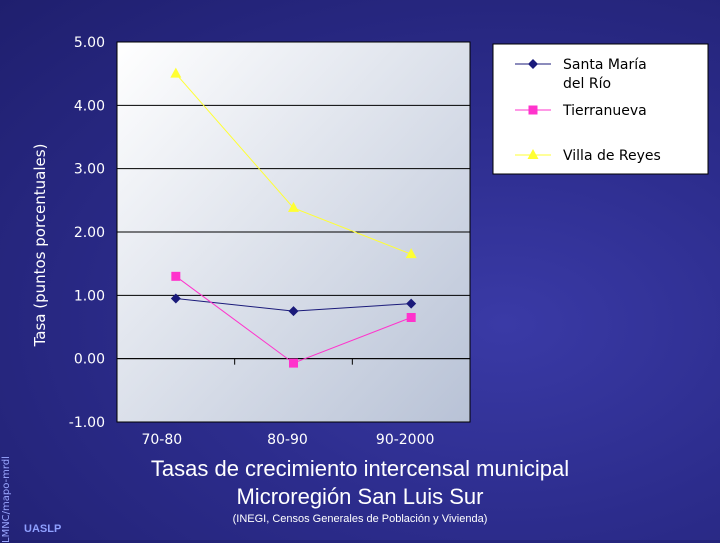  I want to click on chart-subtitle: Microregión San Luis Sur, so click(360, 496).